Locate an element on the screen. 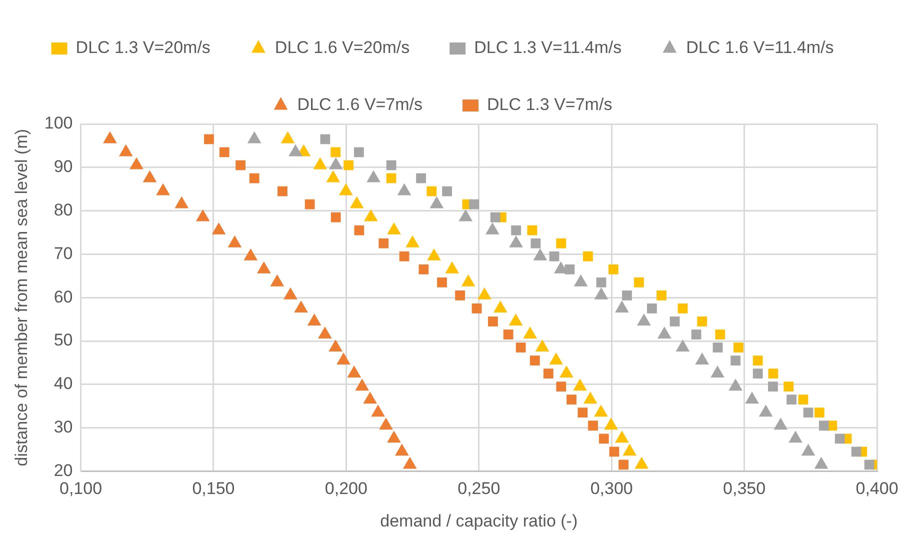  x-tick-label: 0,400 is located at coordinates (877, 488).